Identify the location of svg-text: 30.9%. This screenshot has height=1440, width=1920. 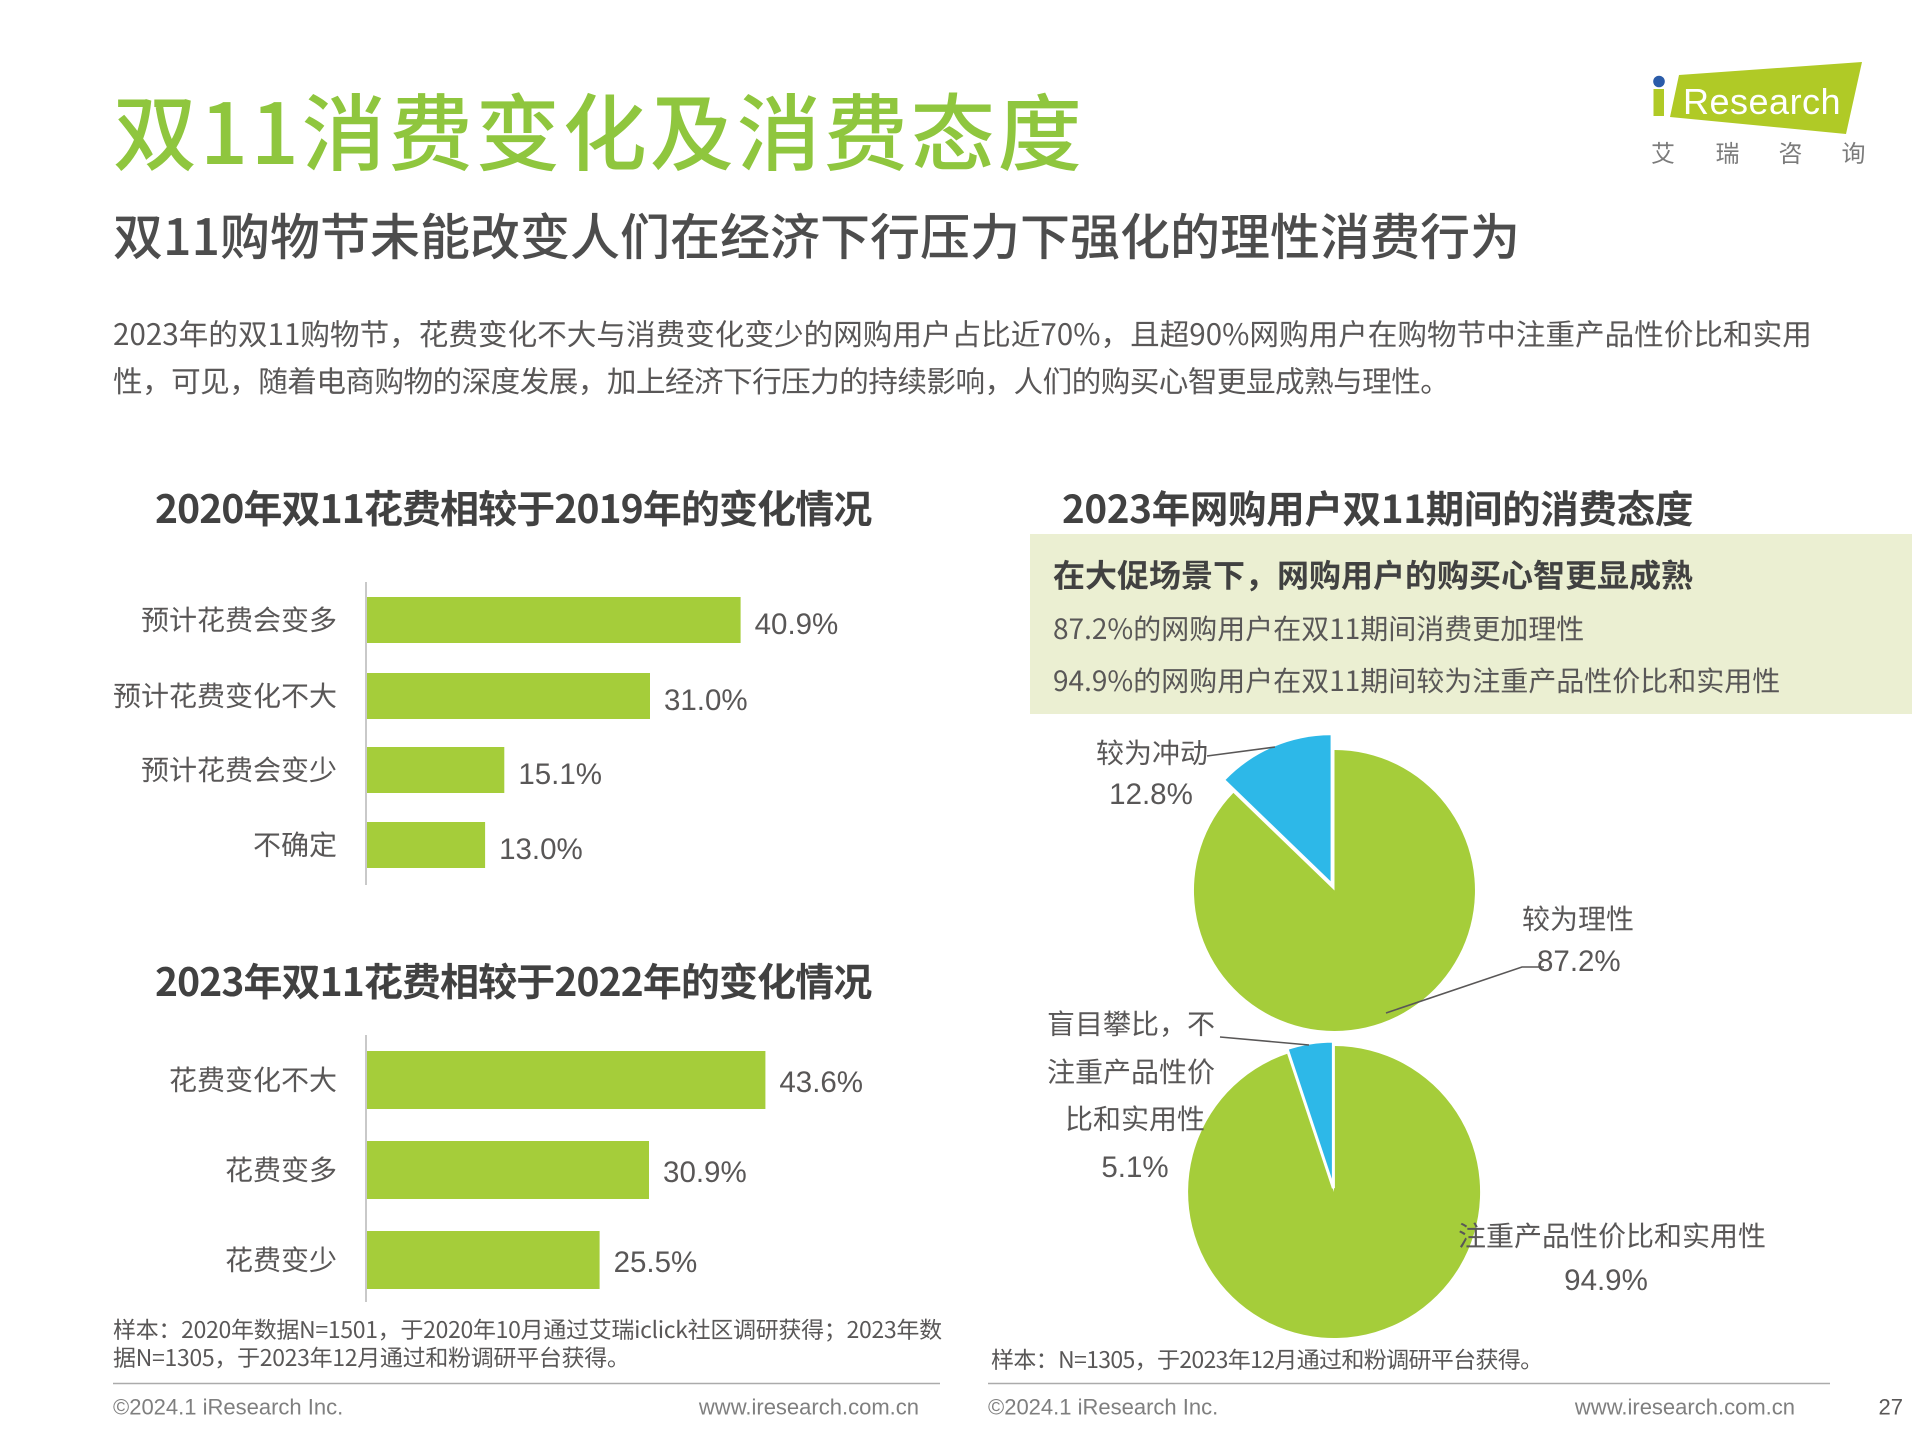
(705, 1172).